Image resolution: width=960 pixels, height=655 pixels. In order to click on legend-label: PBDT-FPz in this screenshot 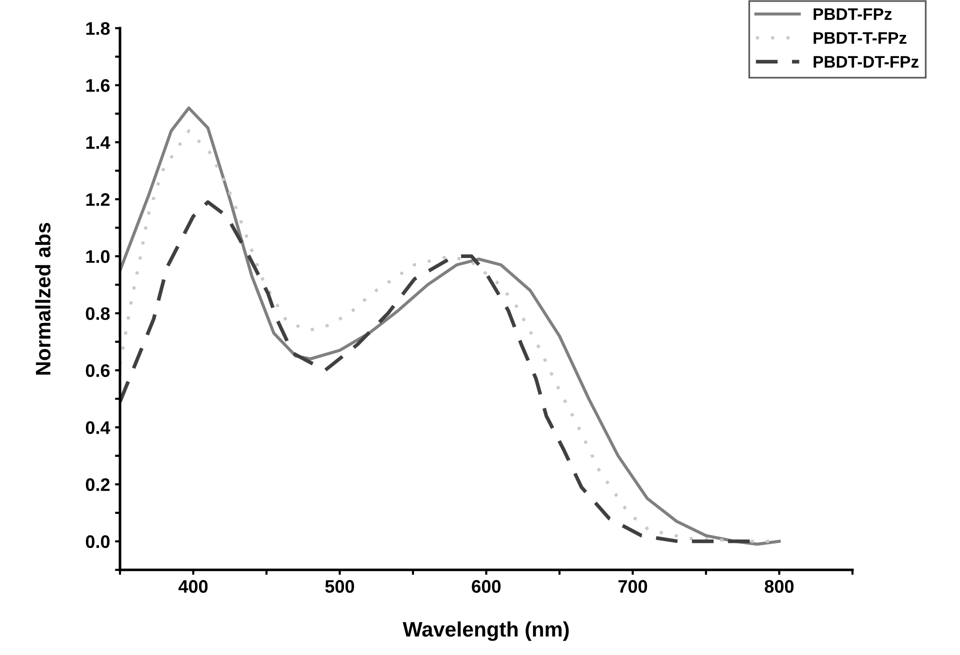, I will do `click(853, 14)`.